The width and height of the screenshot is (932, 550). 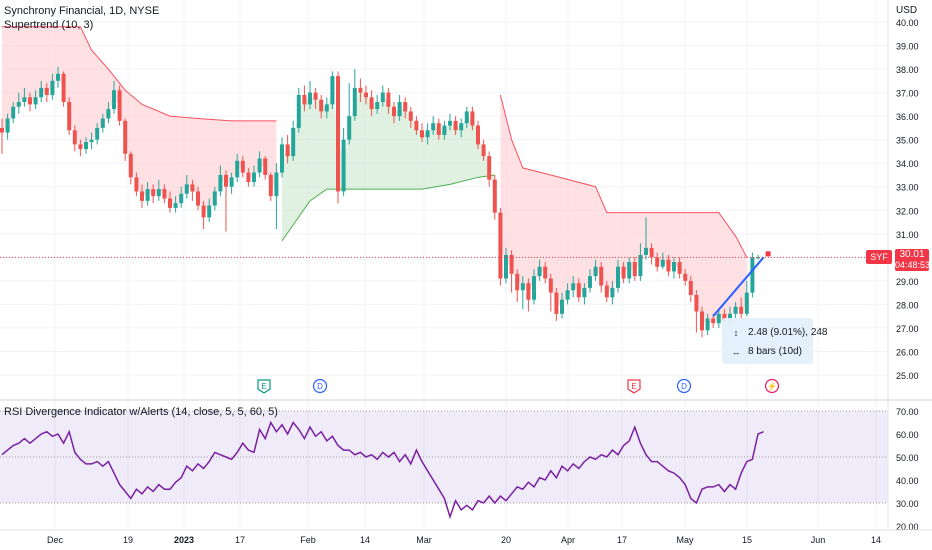 What do you see at coordinates (913, 265) in the screenshot?
I see `countdown: 04:48:53` at bounding box center [913, 265].